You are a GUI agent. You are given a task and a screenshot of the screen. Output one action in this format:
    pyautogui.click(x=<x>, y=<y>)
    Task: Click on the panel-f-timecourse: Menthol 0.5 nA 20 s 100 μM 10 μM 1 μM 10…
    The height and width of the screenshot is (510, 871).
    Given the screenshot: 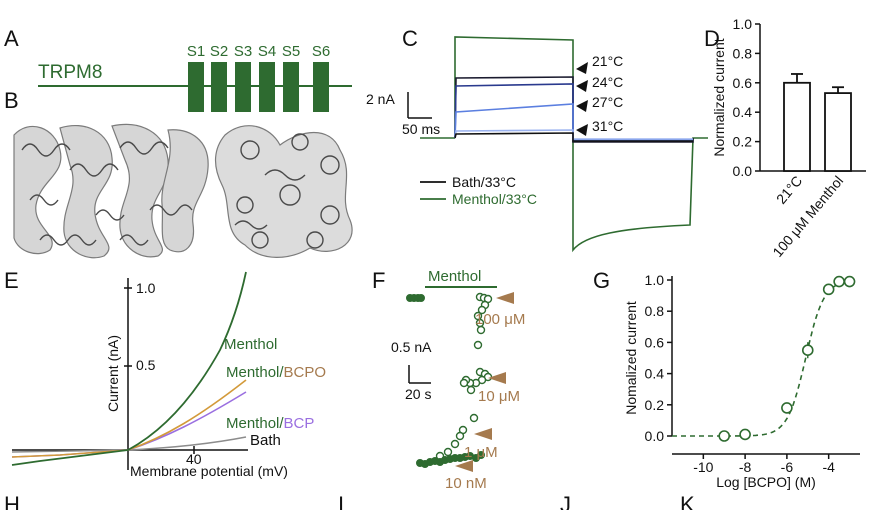 What is the action you would take?
    pyautogui.click(x=458, y=380)
    